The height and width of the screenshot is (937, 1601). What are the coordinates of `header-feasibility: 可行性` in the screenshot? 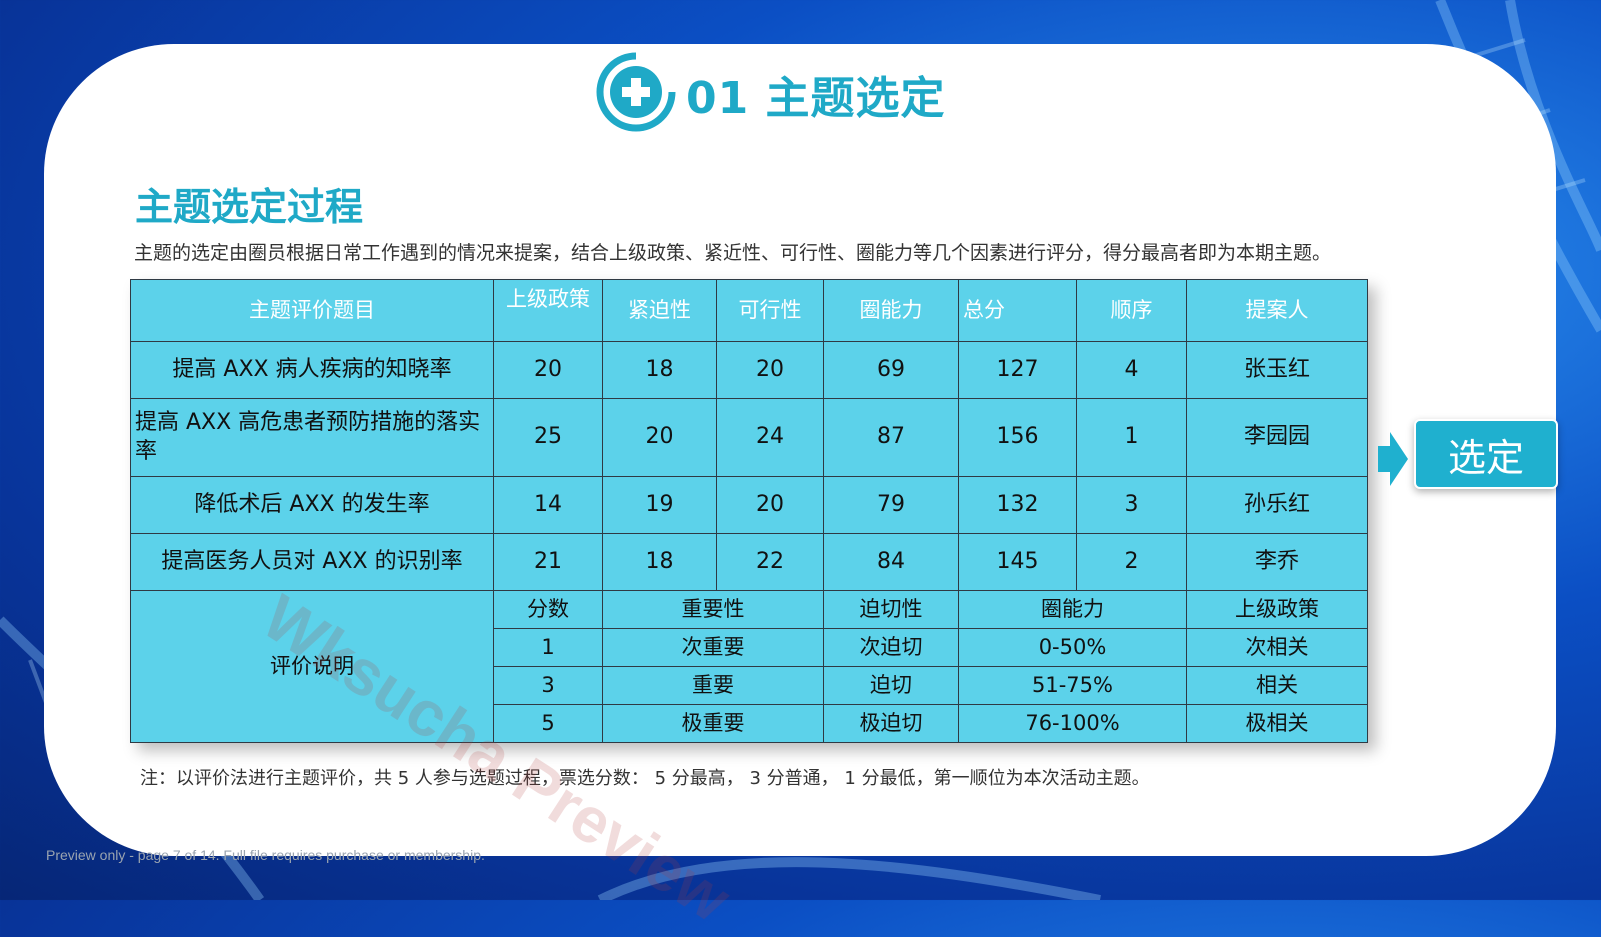 It's located at (770, 310).